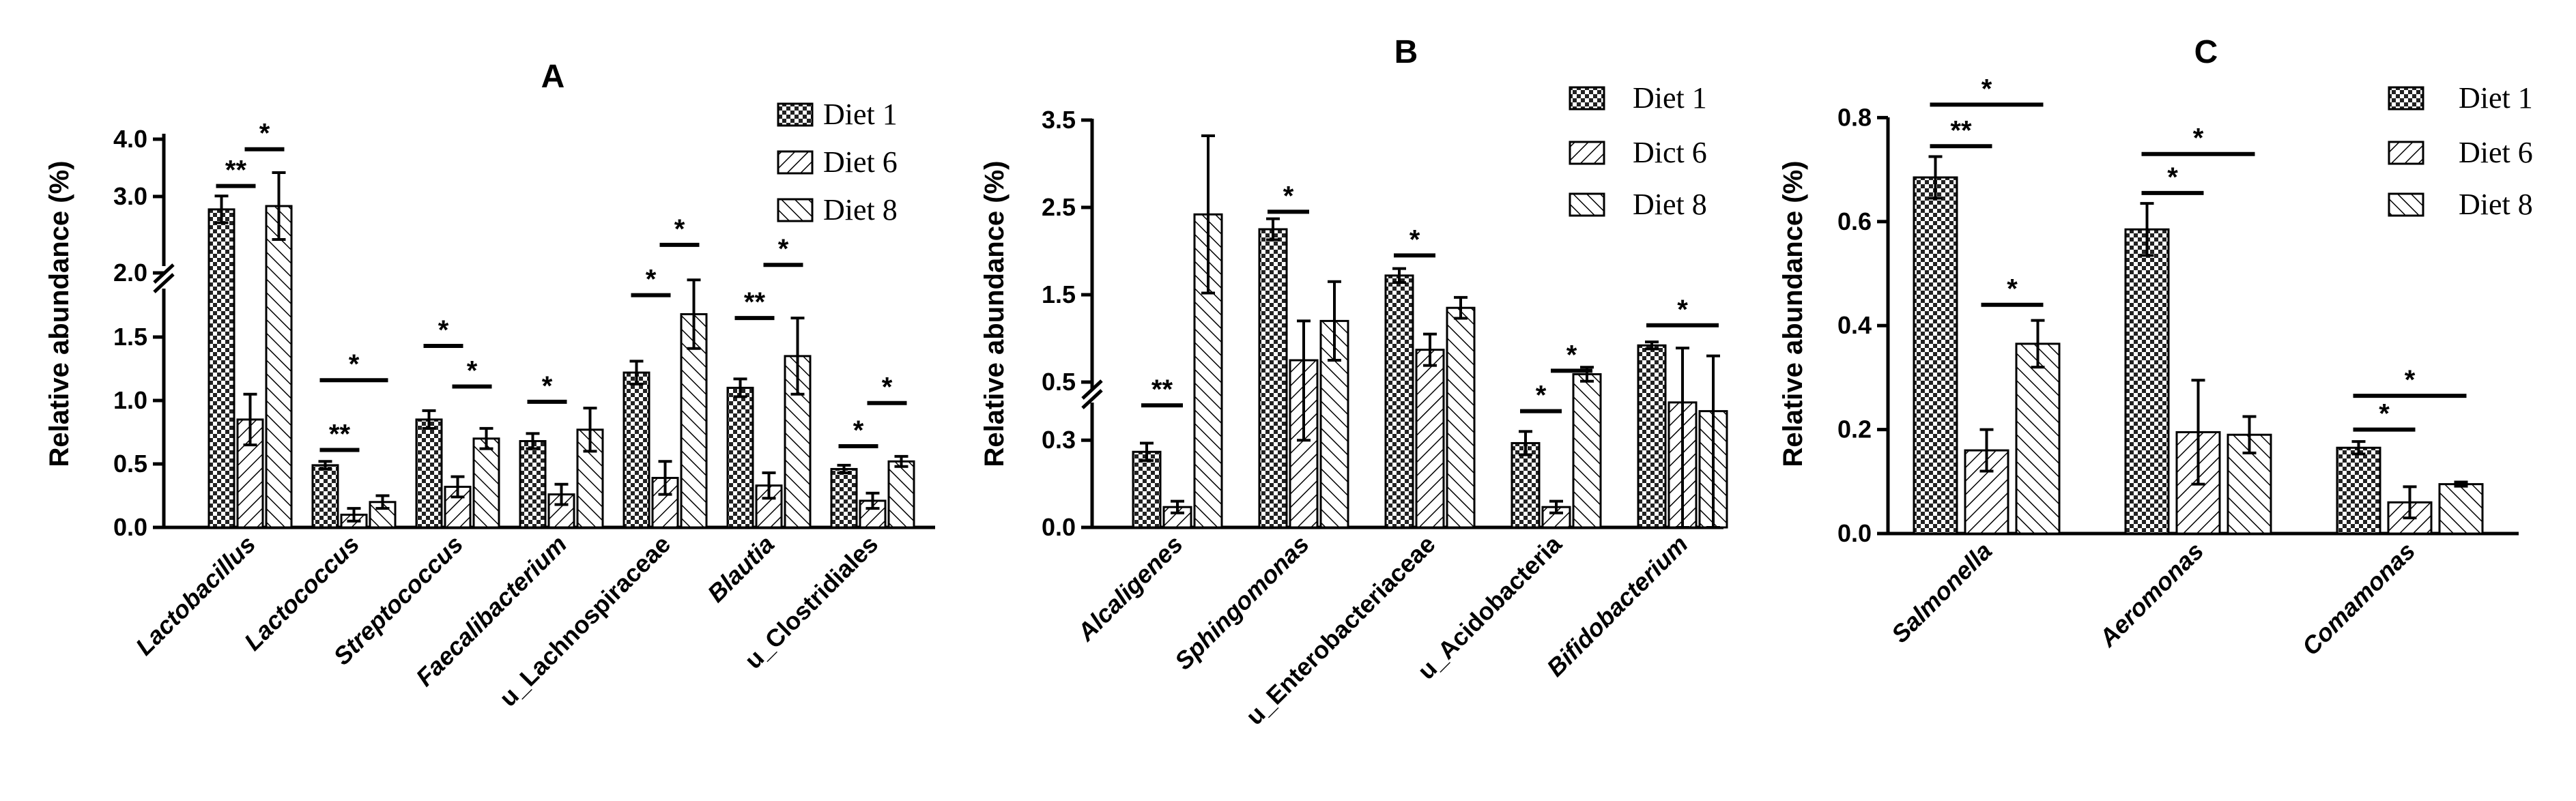  Describe the element at coordinates (547, 386) in the screenshot. I see `panel-a-sig-label-6: *` at that location.